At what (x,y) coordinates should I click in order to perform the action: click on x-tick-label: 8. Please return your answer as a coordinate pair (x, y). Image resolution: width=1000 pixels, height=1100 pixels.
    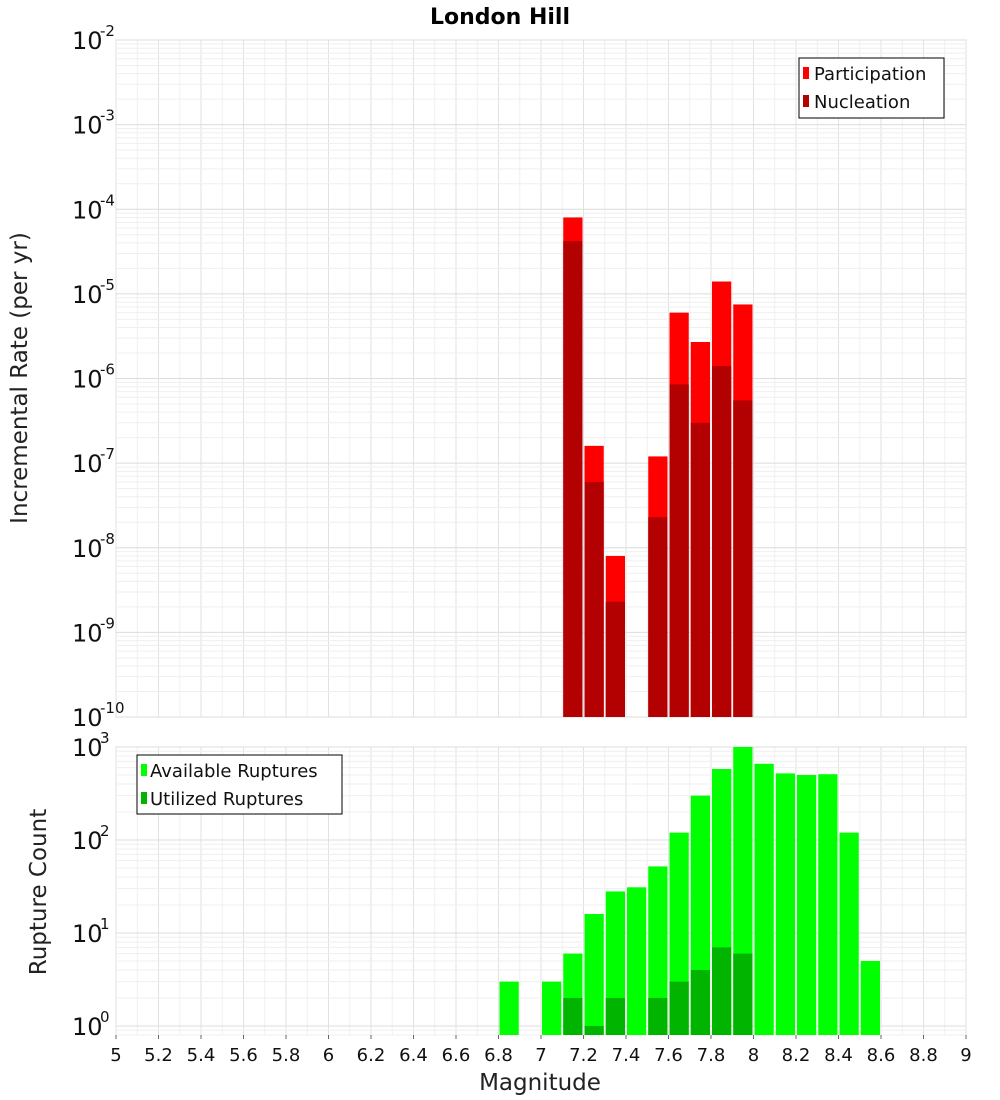
    Looking at the image, I should click on (753, 1055).